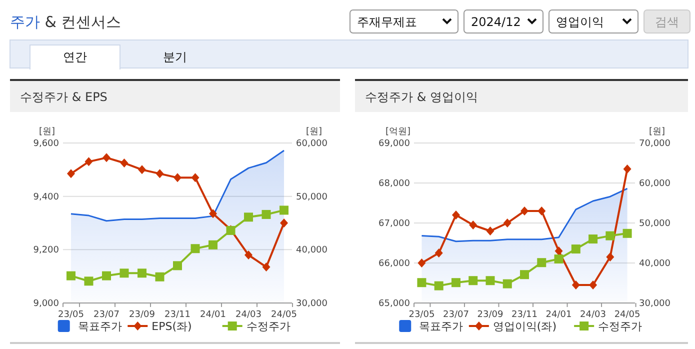  I want to click on y-tick-label: 65,000, so click(394, 304).